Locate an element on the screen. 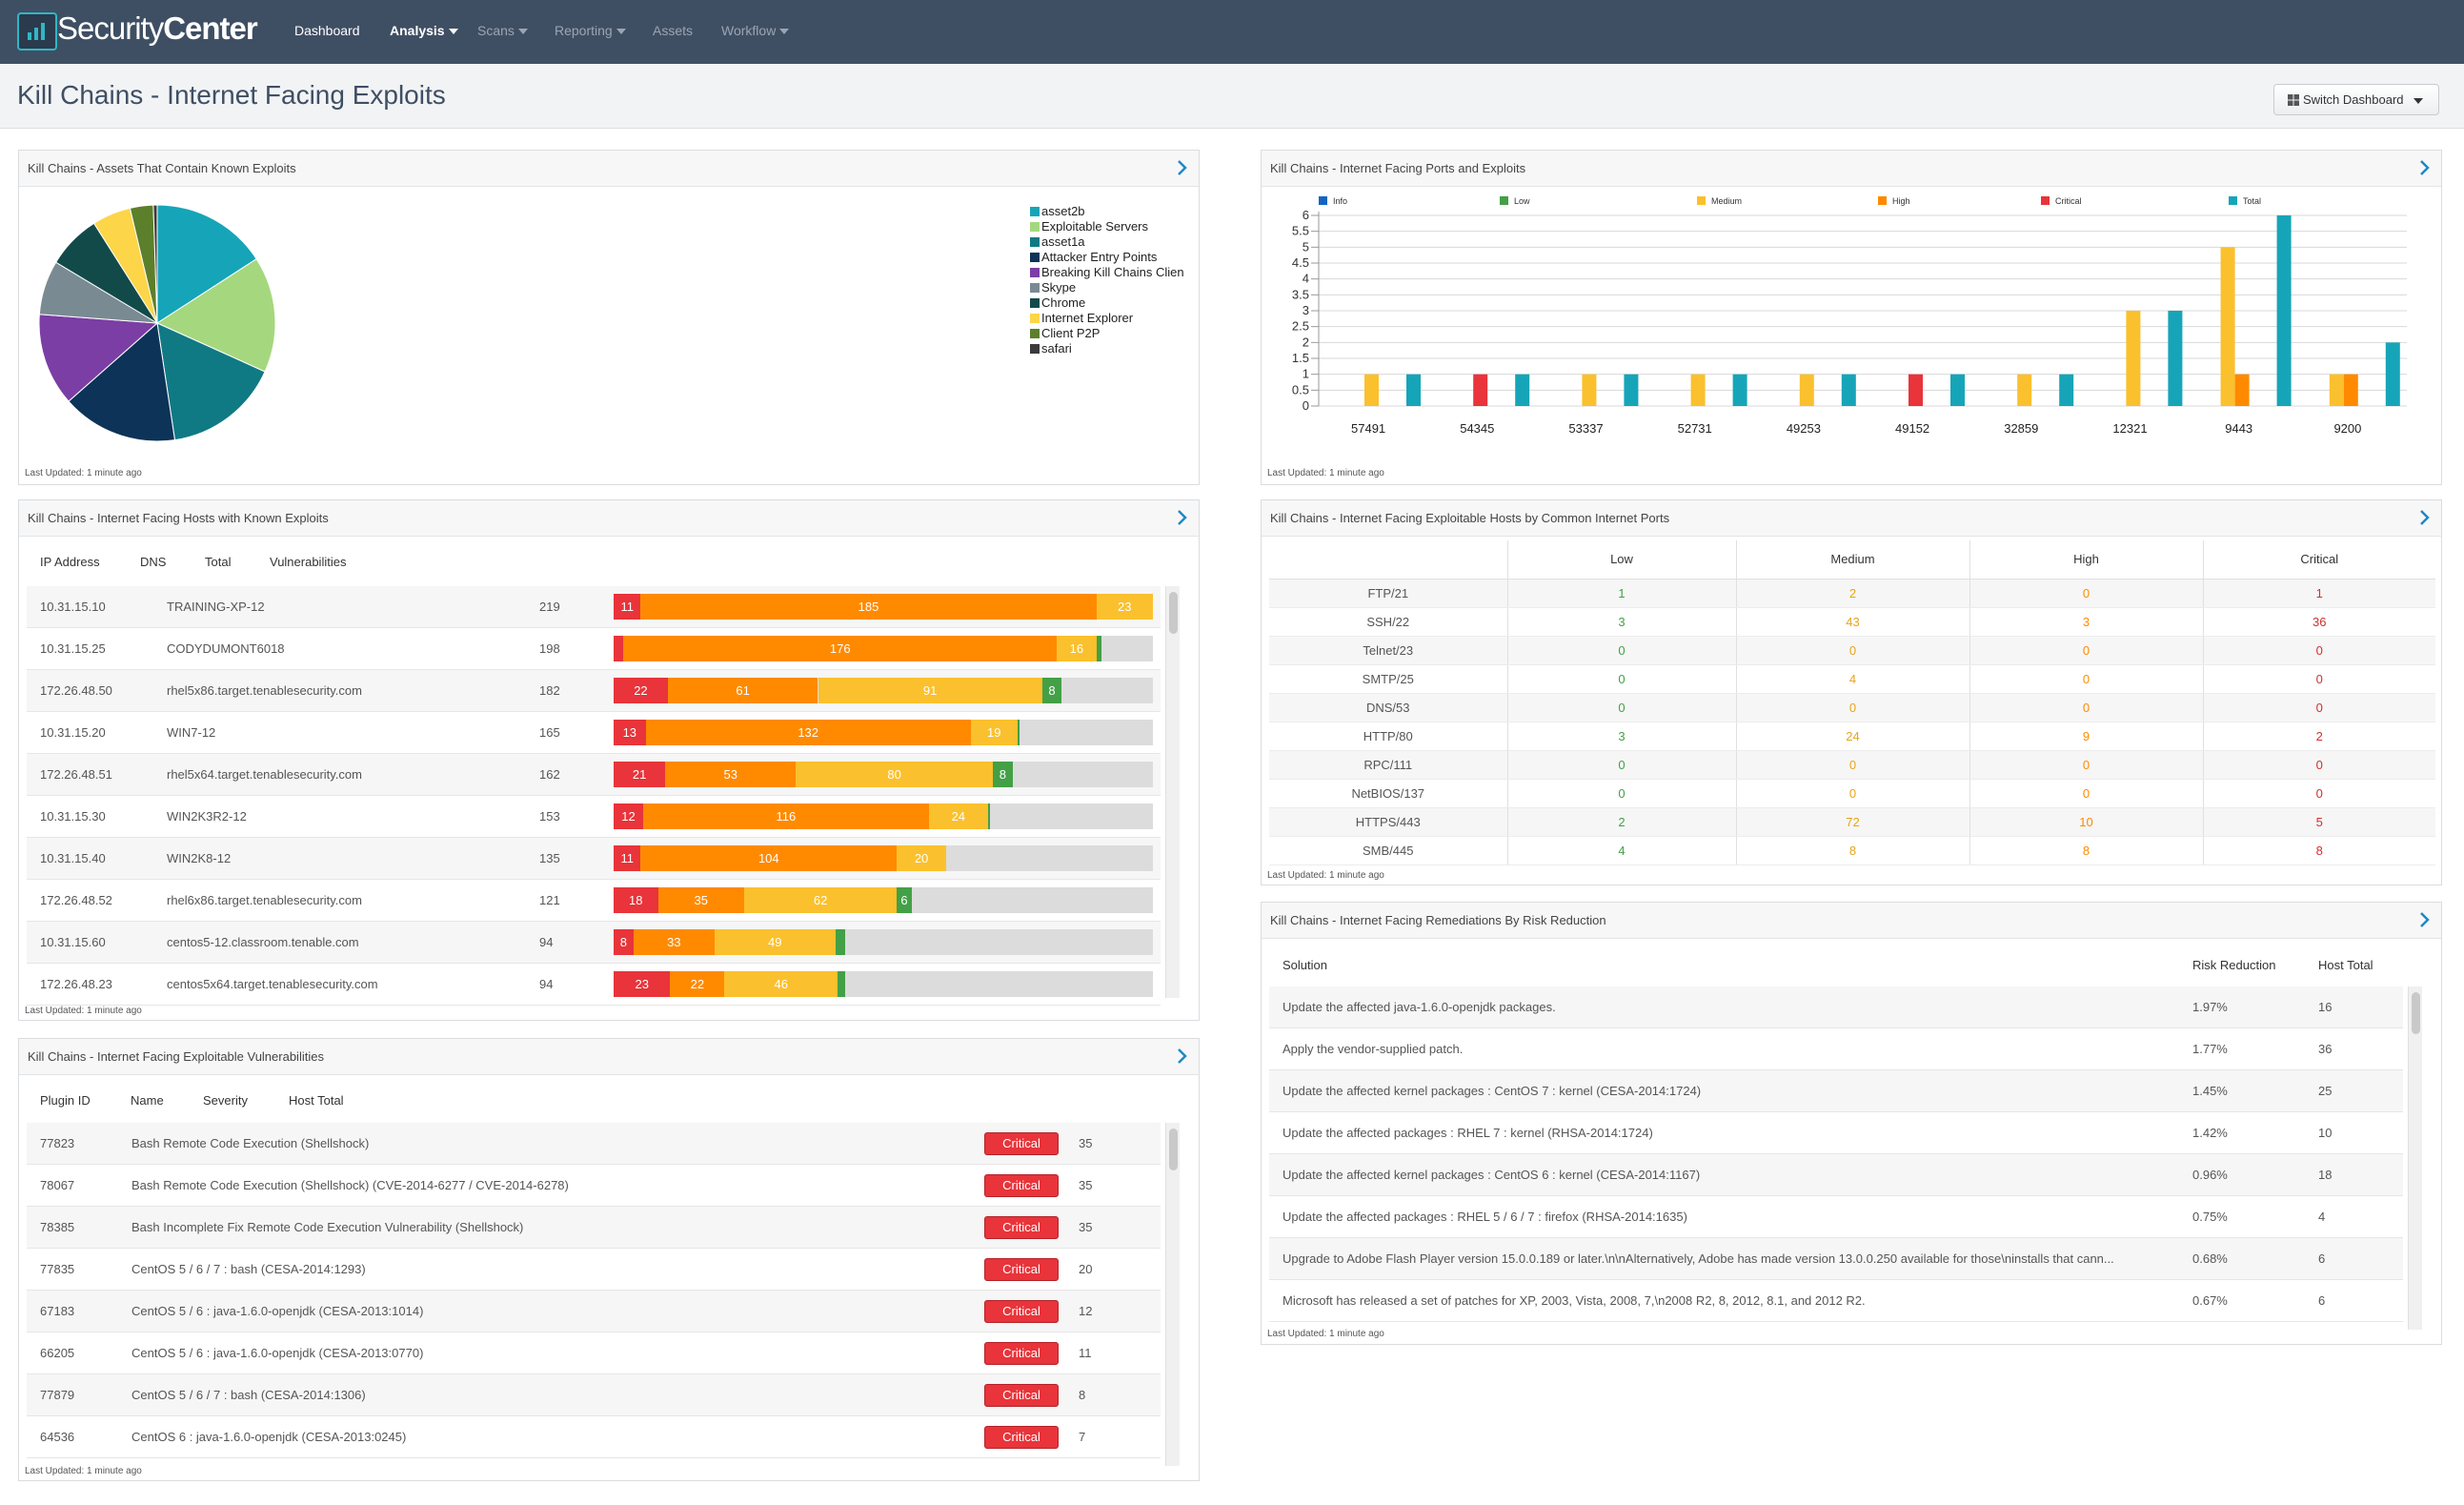 The image size is (2464, 1505). table-row: DNS/53 0 0 0 0 is located at coordinates (1852, 707).